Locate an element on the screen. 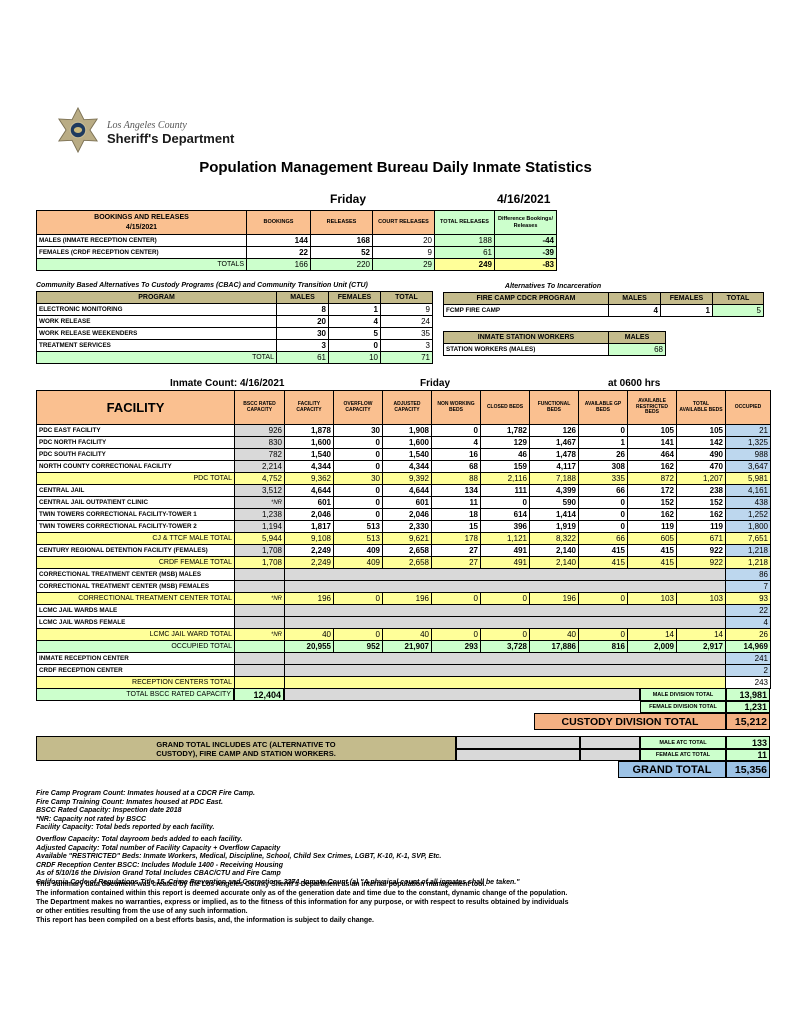 This screenshot has width=791, height=1024. facility-value: 4,644 is located at coordinates (309, 490).